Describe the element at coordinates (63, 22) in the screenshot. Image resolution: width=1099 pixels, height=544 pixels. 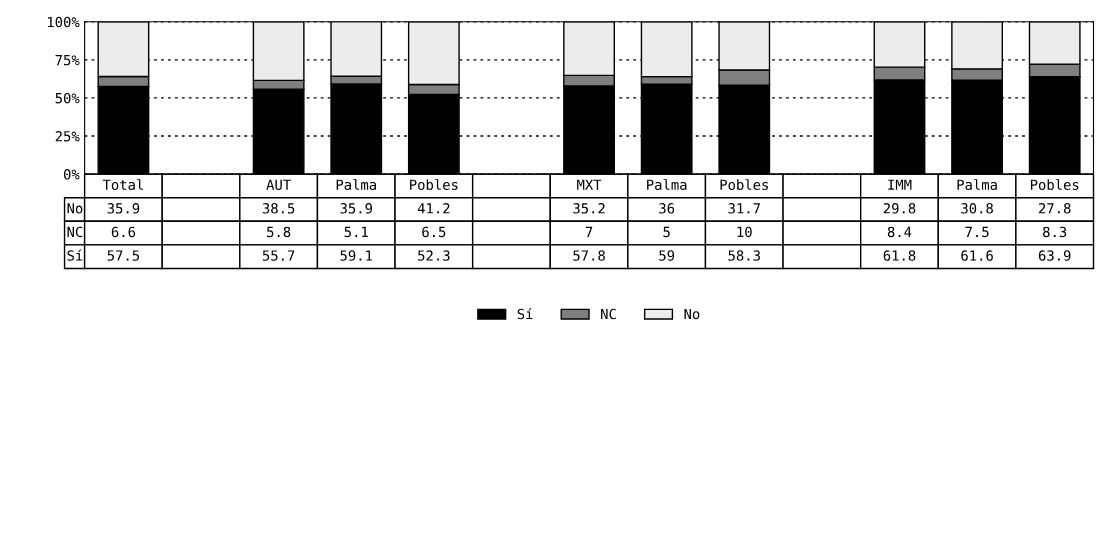
I see `y-tick-label: 100%` at that location.